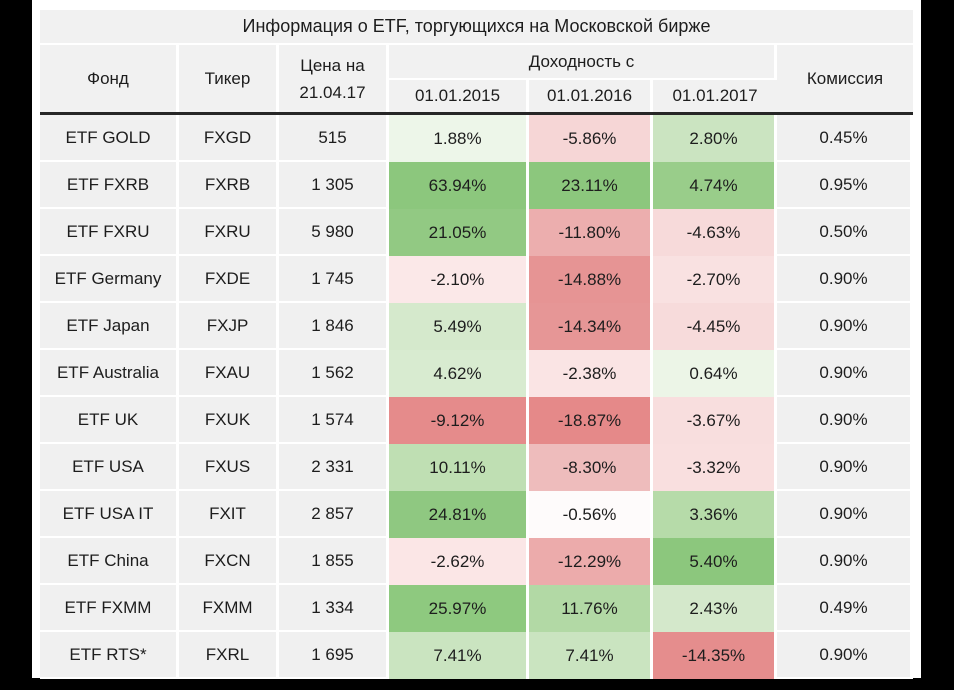 Image resolution: width=954 pixels, height=690 pixels. I want to click on col-header-date-2015: 01.01.2015, so click(459, 96).